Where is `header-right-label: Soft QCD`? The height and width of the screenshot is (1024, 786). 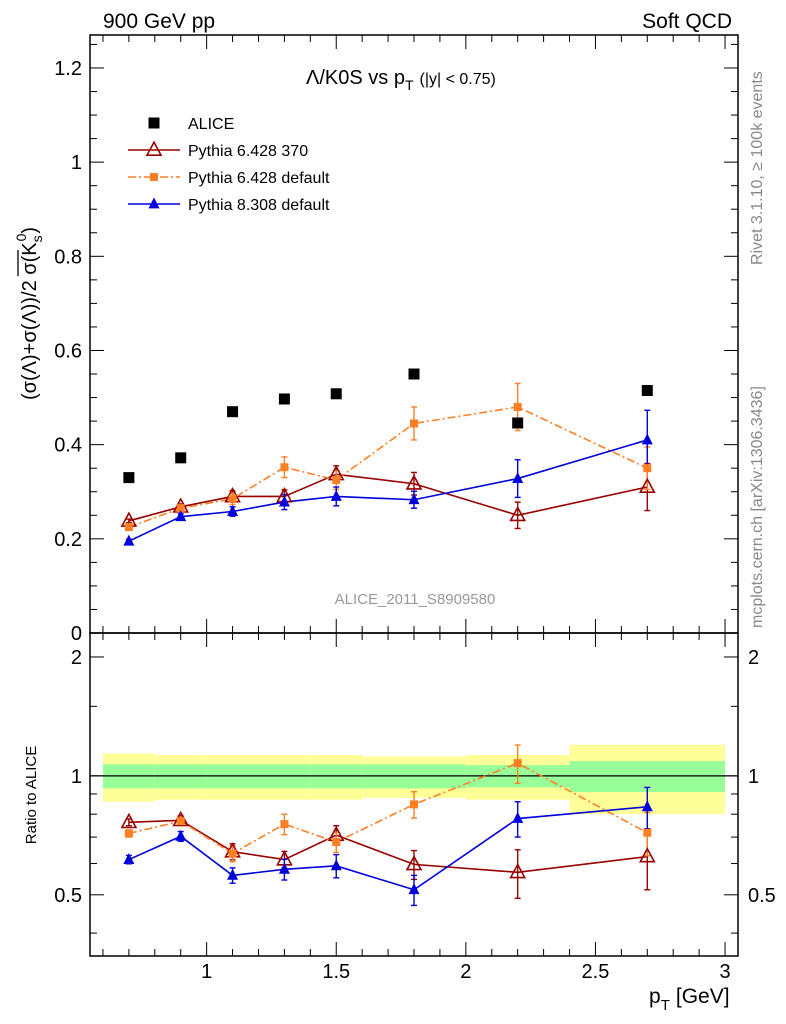 header-right-label: Soft QCD is located at coordinates (687, 21).